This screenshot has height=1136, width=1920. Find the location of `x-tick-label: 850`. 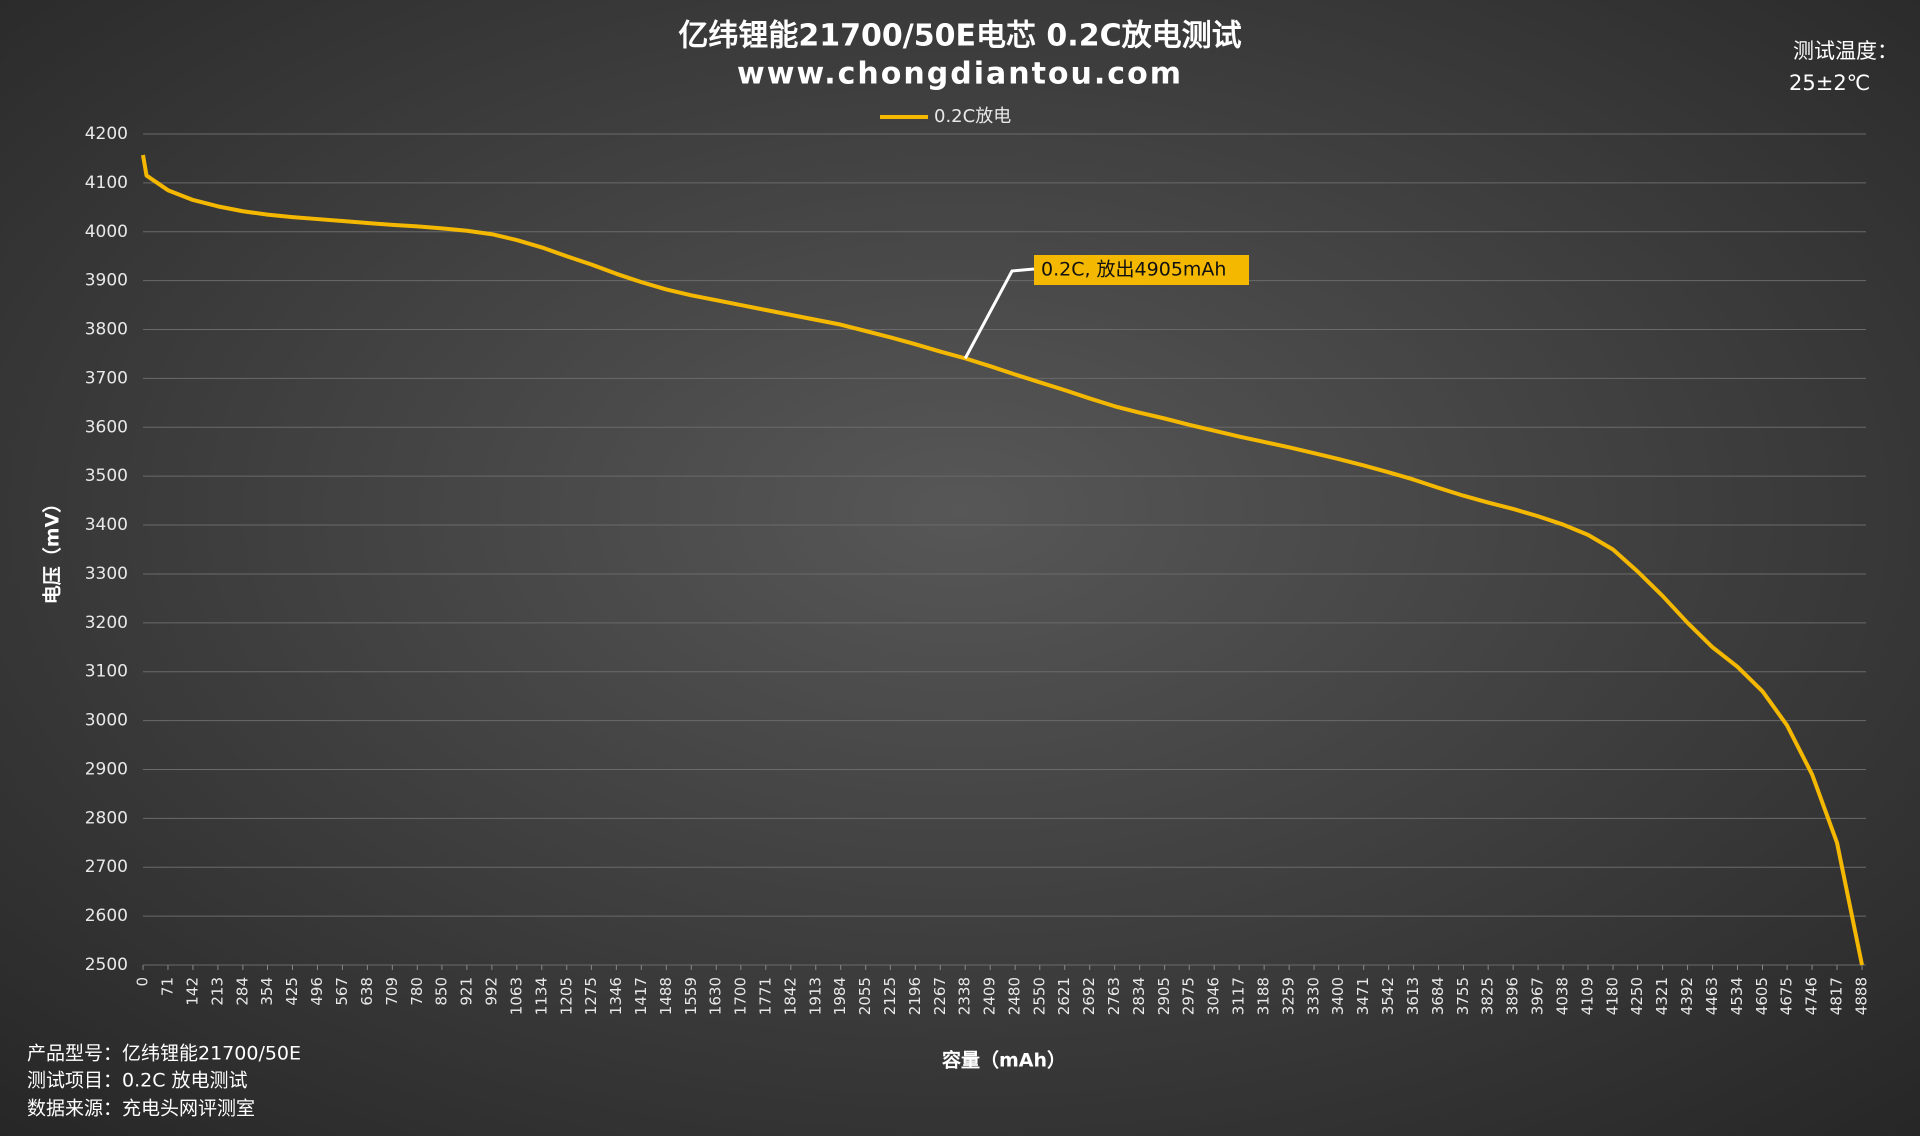

x-tick-label: 850 is located at coordinates (441, 991).